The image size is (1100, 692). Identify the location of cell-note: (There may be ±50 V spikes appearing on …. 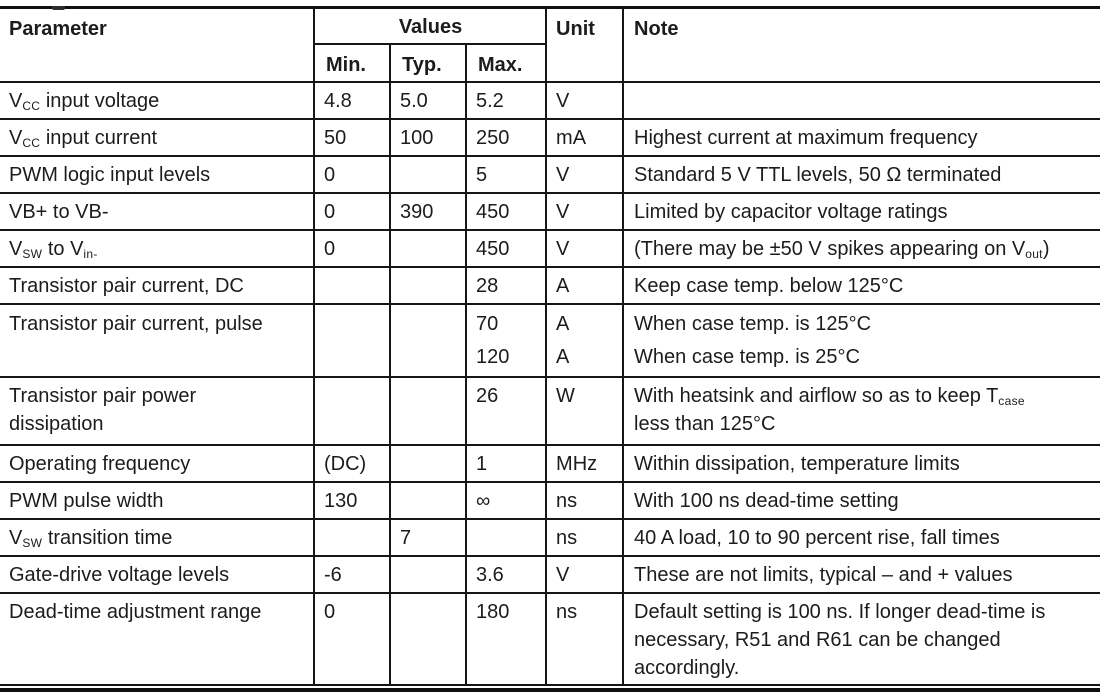
(861, 248).